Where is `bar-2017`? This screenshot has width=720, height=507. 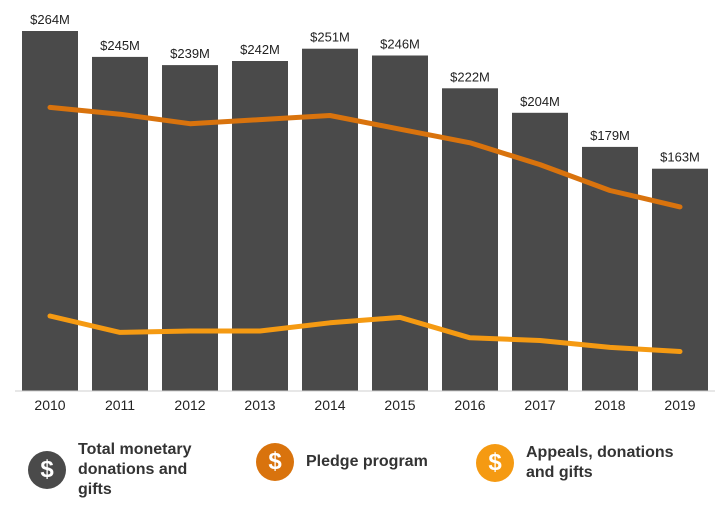 bar-2017 is located at coordinates (540, 252).